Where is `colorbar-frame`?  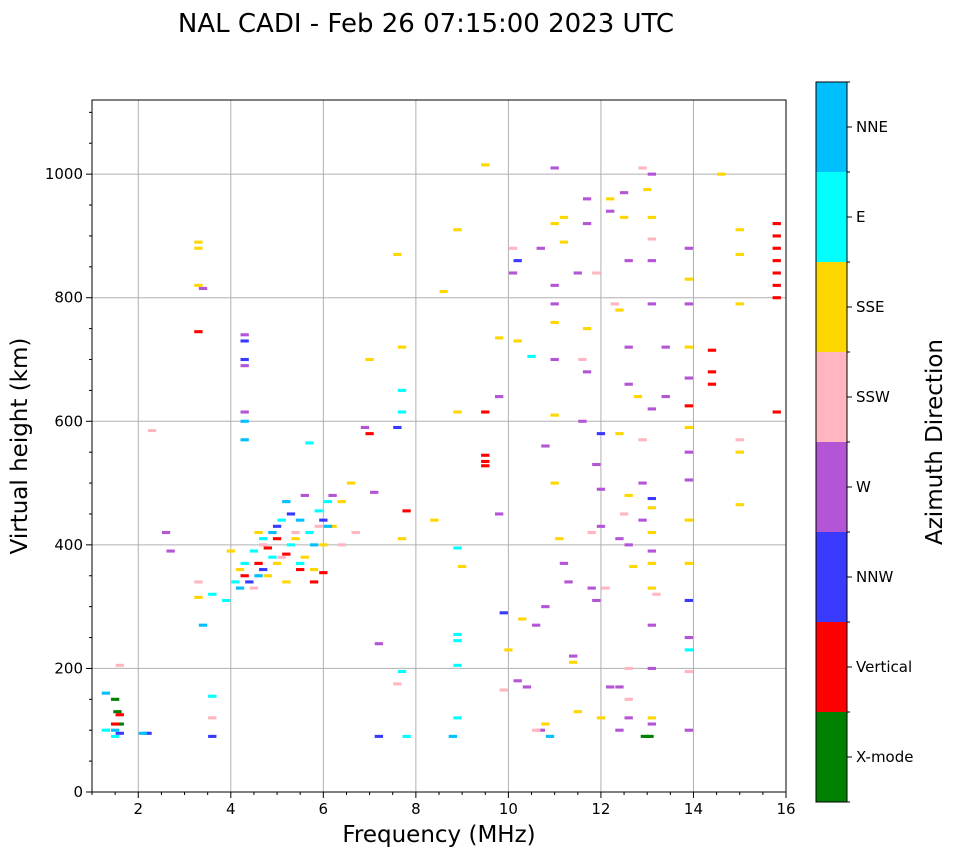 colorbar-frame is located at coordinates (831, 442).